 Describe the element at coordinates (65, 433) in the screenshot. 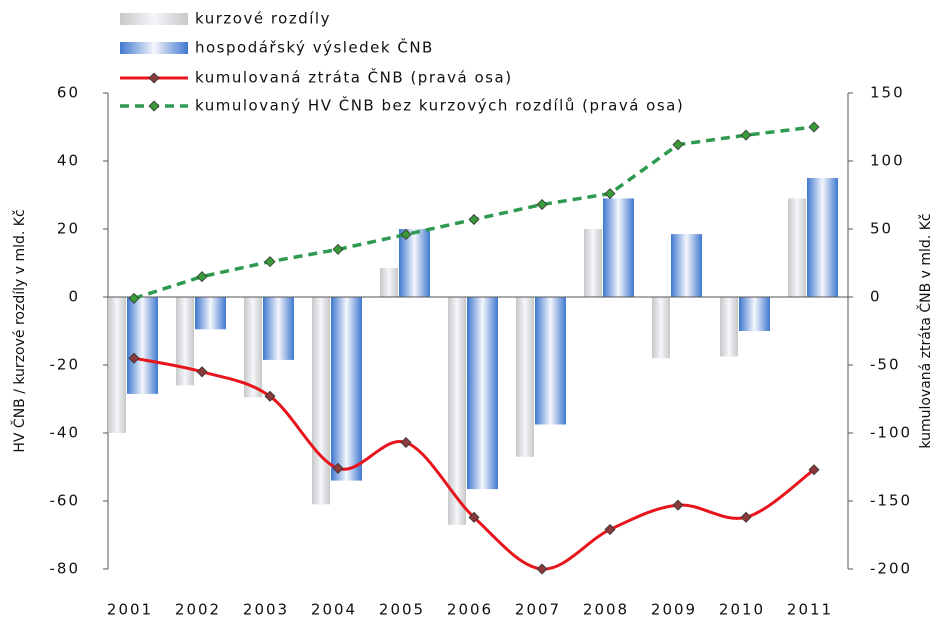

I see `y-tick-label: -40` at that location.